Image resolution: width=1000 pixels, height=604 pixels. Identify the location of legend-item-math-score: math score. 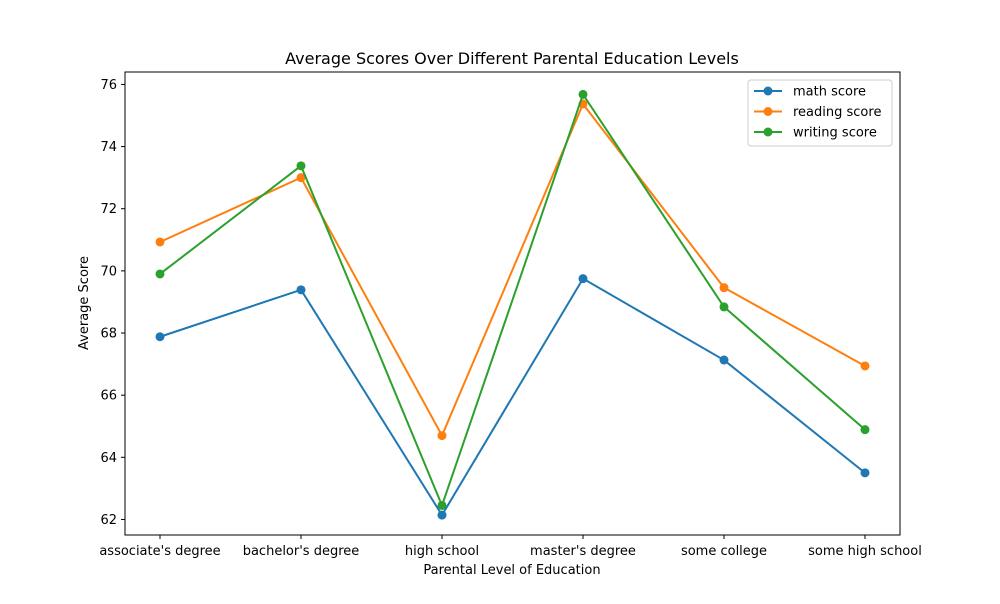
(810, 92).